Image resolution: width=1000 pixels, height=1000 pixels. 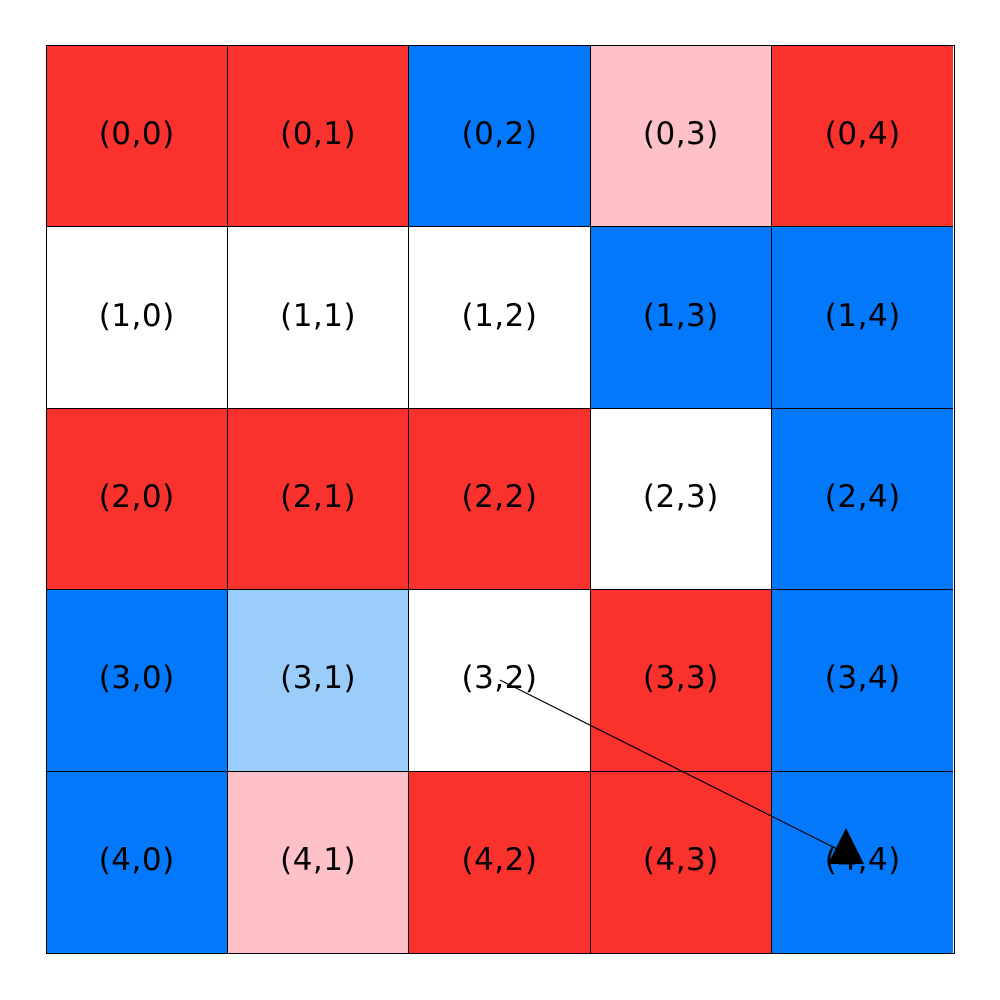 I want to click on grid-cell-(3,0): (3,0), so click(x=137, y=681).